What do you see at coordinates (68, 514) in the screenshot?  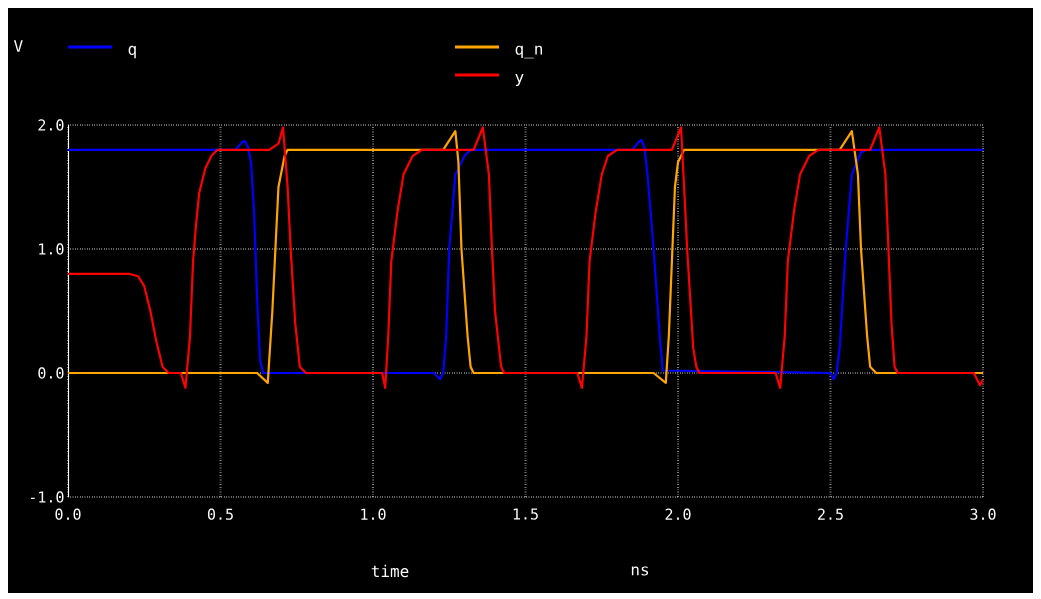 I see `x-tick-label: 0.0` at bounding box center [68, 514].